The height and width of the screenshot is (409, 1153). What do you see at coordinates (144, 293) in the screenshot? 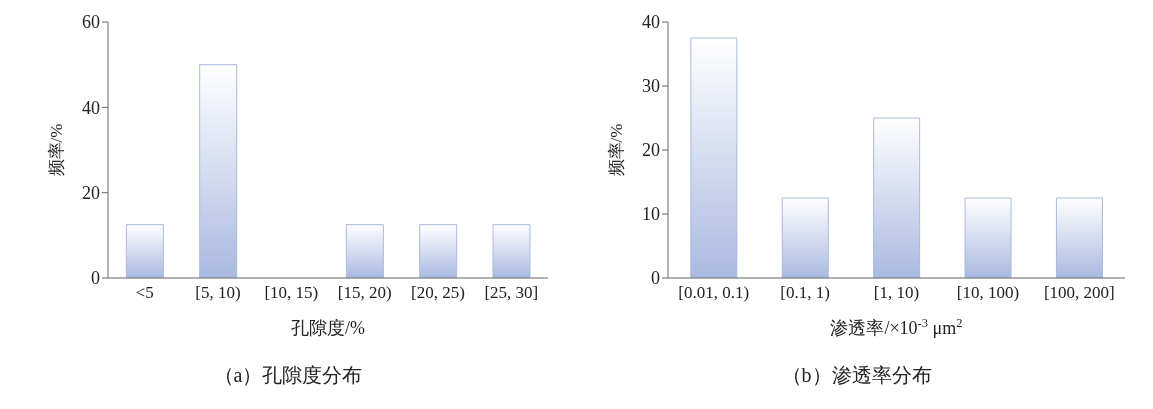
I see `x-tick-label: <5` at bounding box center [144, 293].